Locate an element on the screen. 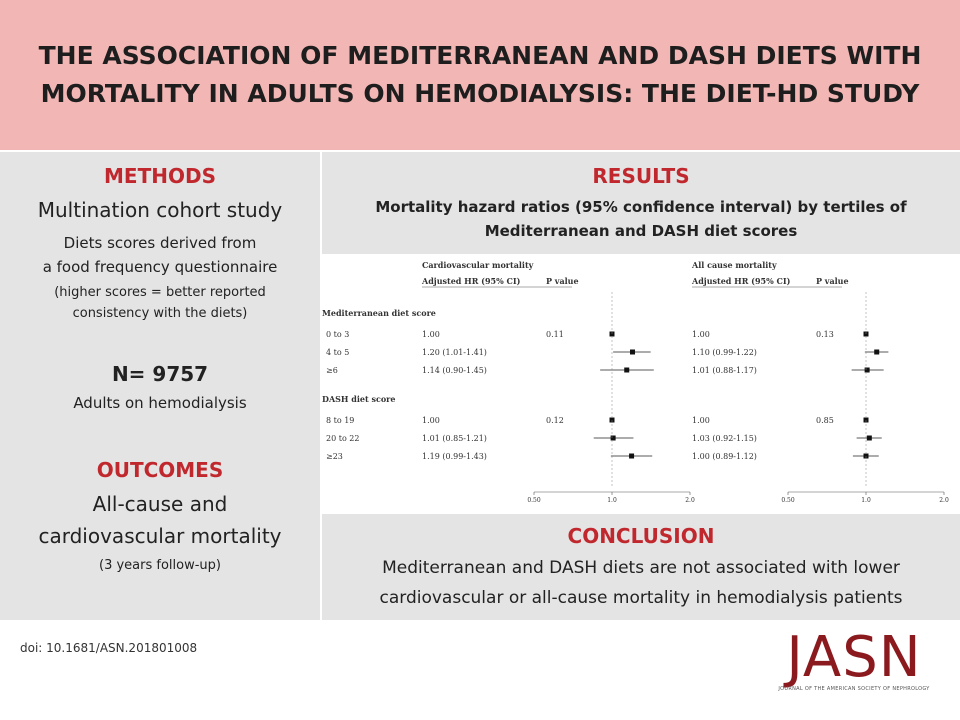  methods-study: Multination cohort study is located at coordinates (160, 210).